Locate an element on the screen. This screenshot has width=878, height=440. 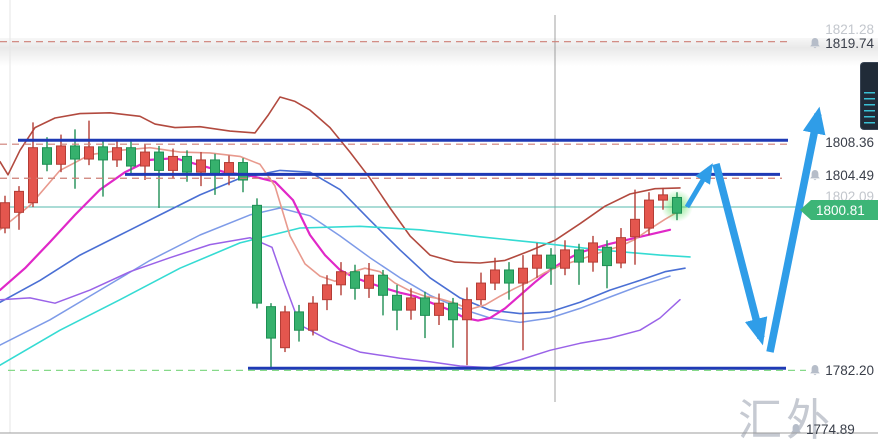
mini-map-widget is located at coordinates (869, 96).